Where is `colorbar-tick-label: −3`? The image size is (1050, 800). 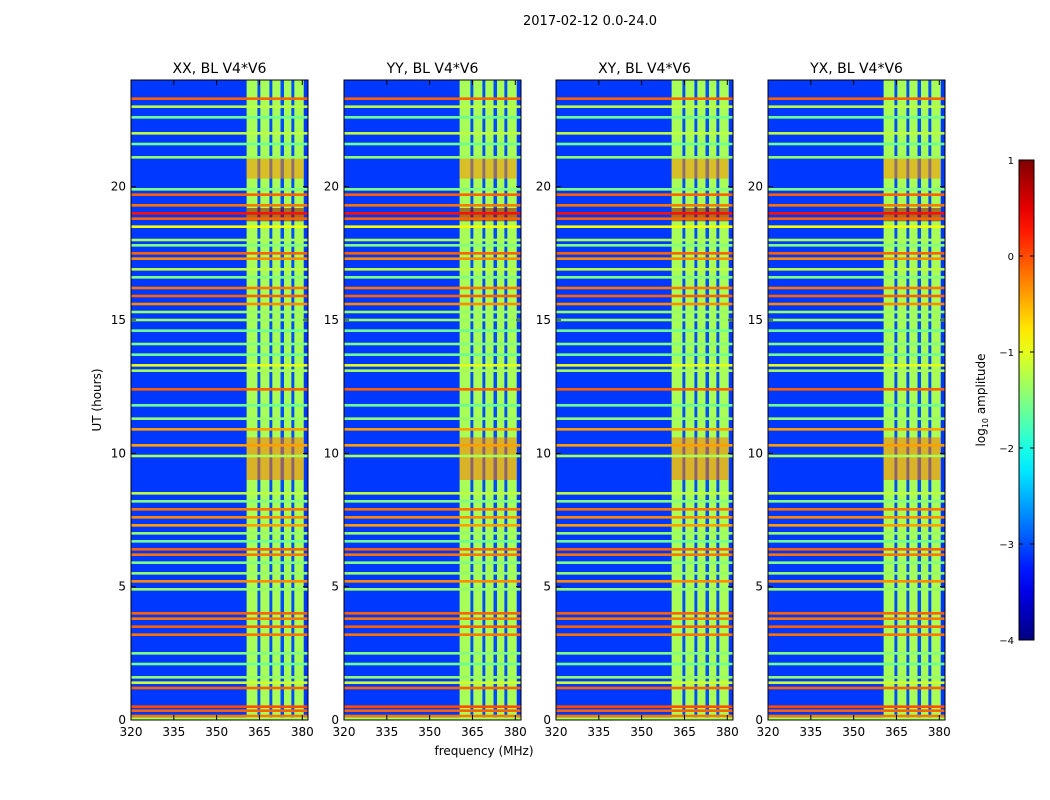
colorbar-tick-label: −3 is located at coordinates (1006, 545).